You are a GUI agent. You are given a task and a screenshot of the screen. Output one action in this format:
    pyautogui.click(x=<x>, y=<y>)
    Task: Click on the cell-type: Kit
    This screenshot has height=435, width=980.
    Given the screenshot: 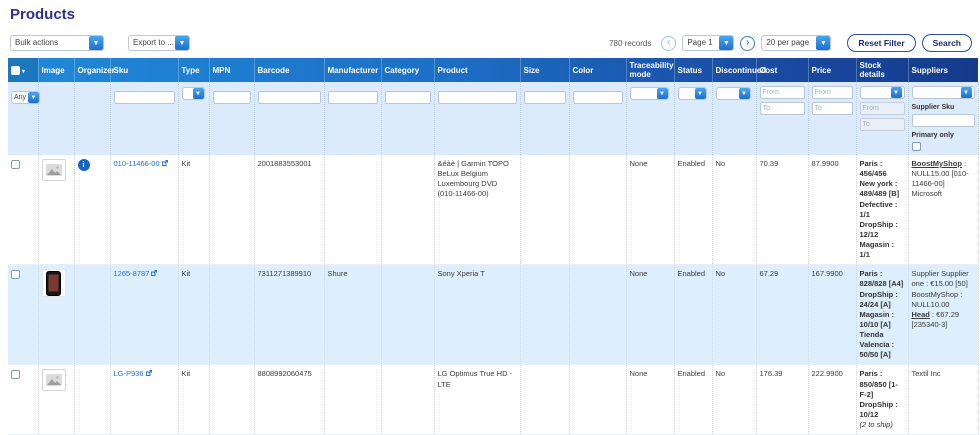 What is the action you would take?
    pyautogui.click(x=194, y=315)
    